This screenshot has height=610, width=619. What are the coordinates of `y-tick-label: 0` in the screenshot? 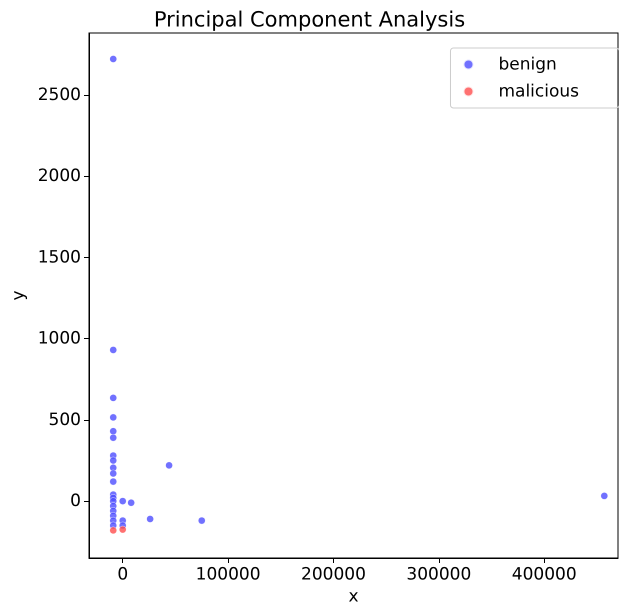 It's located at (75, 501).